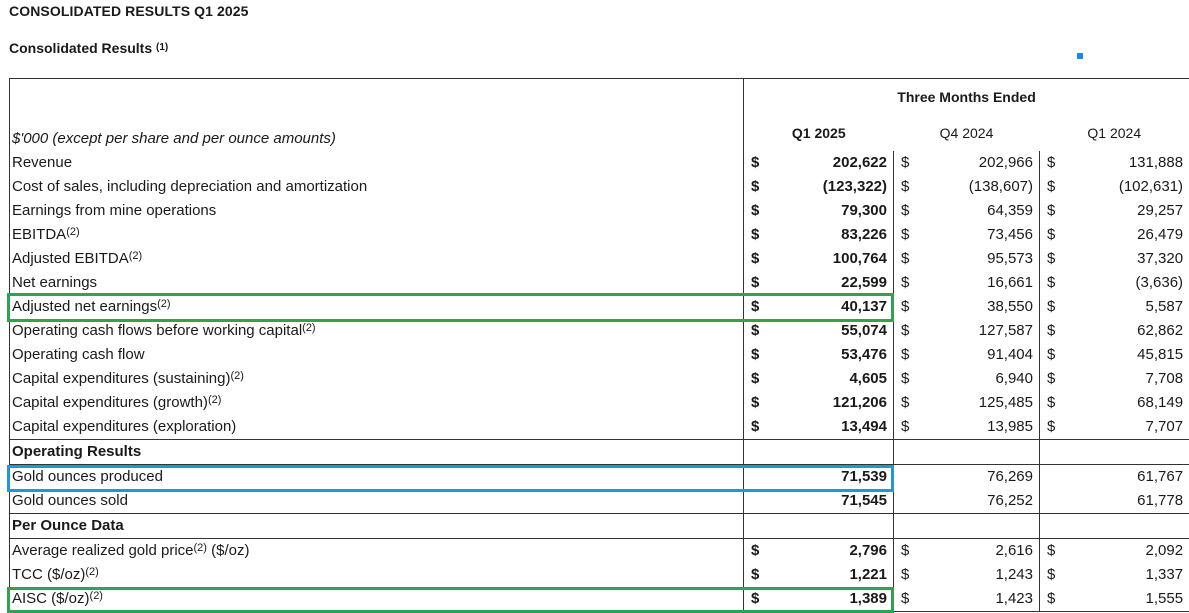 Image resolution: width=1189 pixels, height=613 pixels. I want to click on section-title-note: (1), so click(162, 47).